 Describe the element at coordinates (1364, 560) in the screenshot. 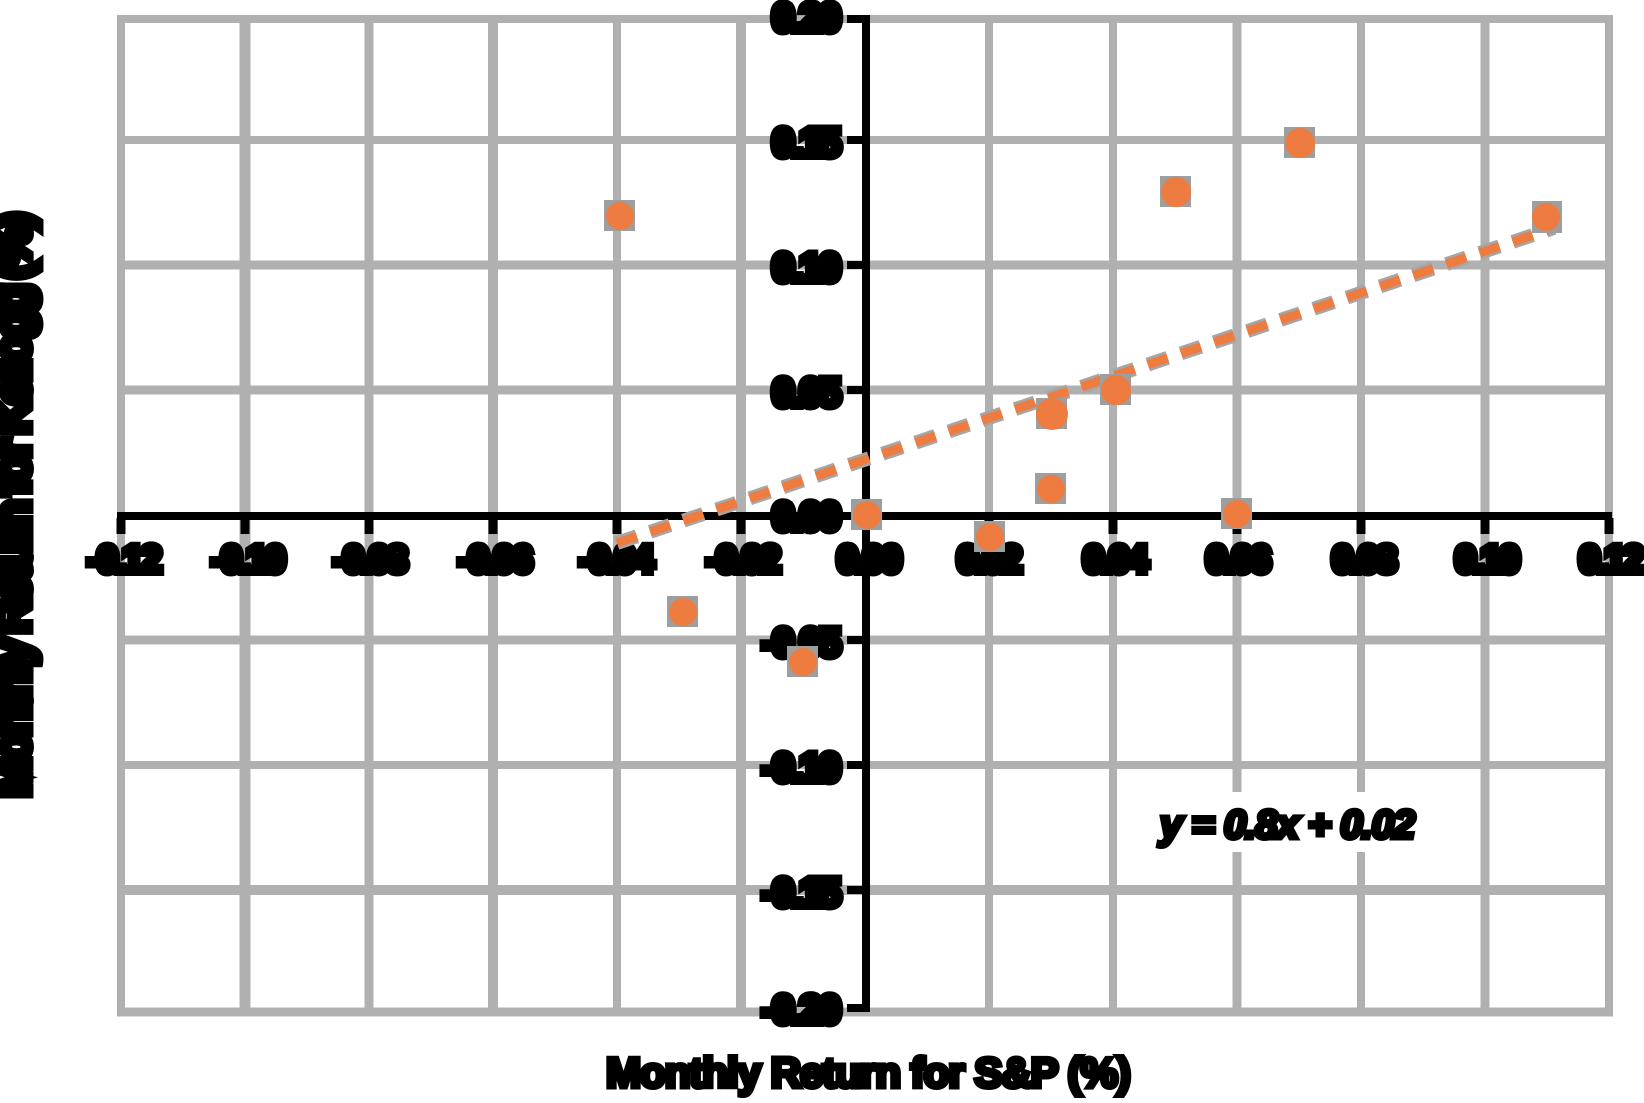

I see `svg-text: 0.08` at that location.